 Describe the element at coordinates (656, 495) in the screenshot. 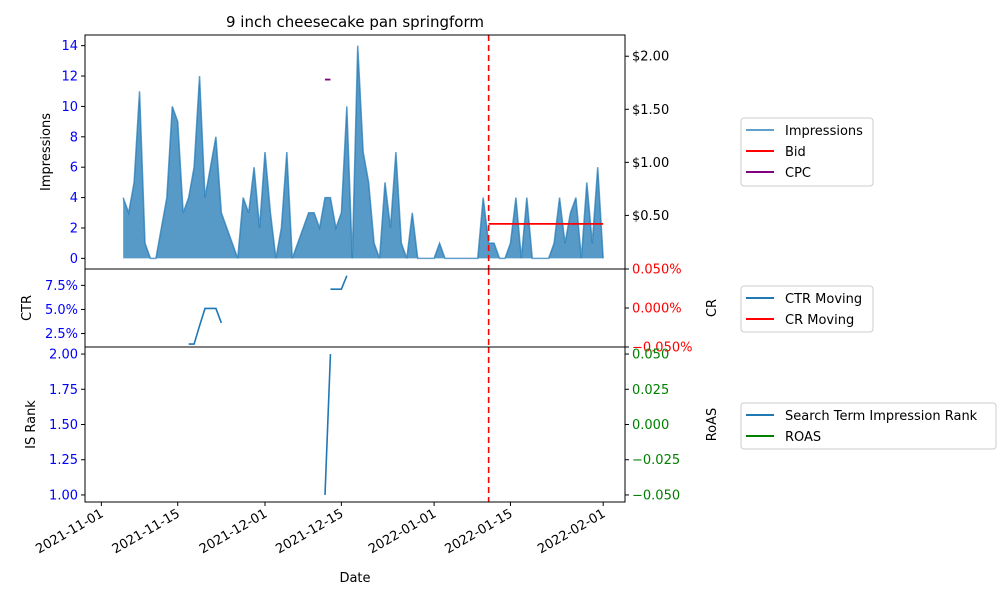

I see `y2-tick-label: −0.050` at that location.